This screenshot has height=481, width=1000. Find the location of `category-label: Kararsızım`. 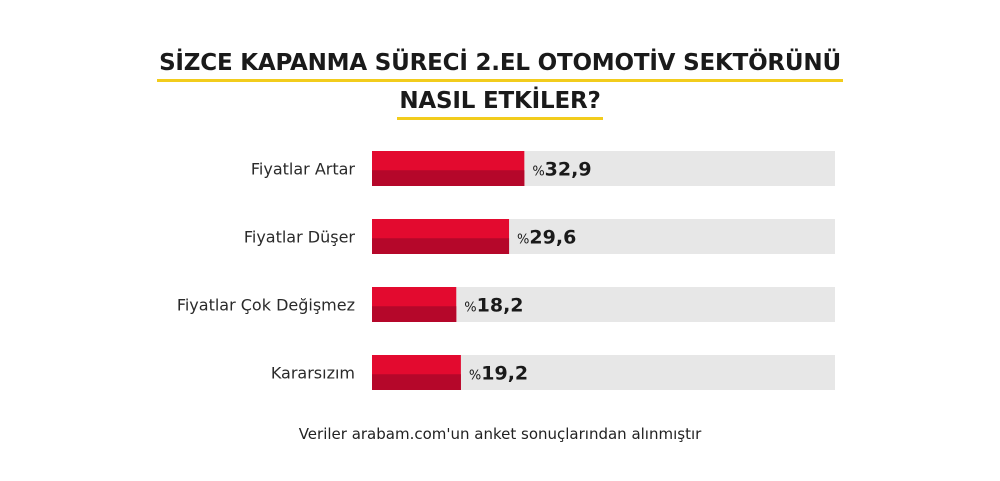

category-label: Kararsızım is located at coordinates (313, 373).